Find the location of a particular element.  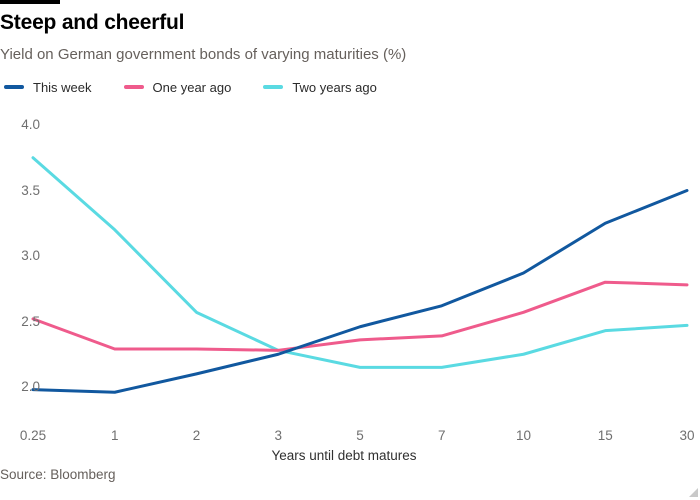

legend-item-this-week: This week is located at coordinates (48, 87).